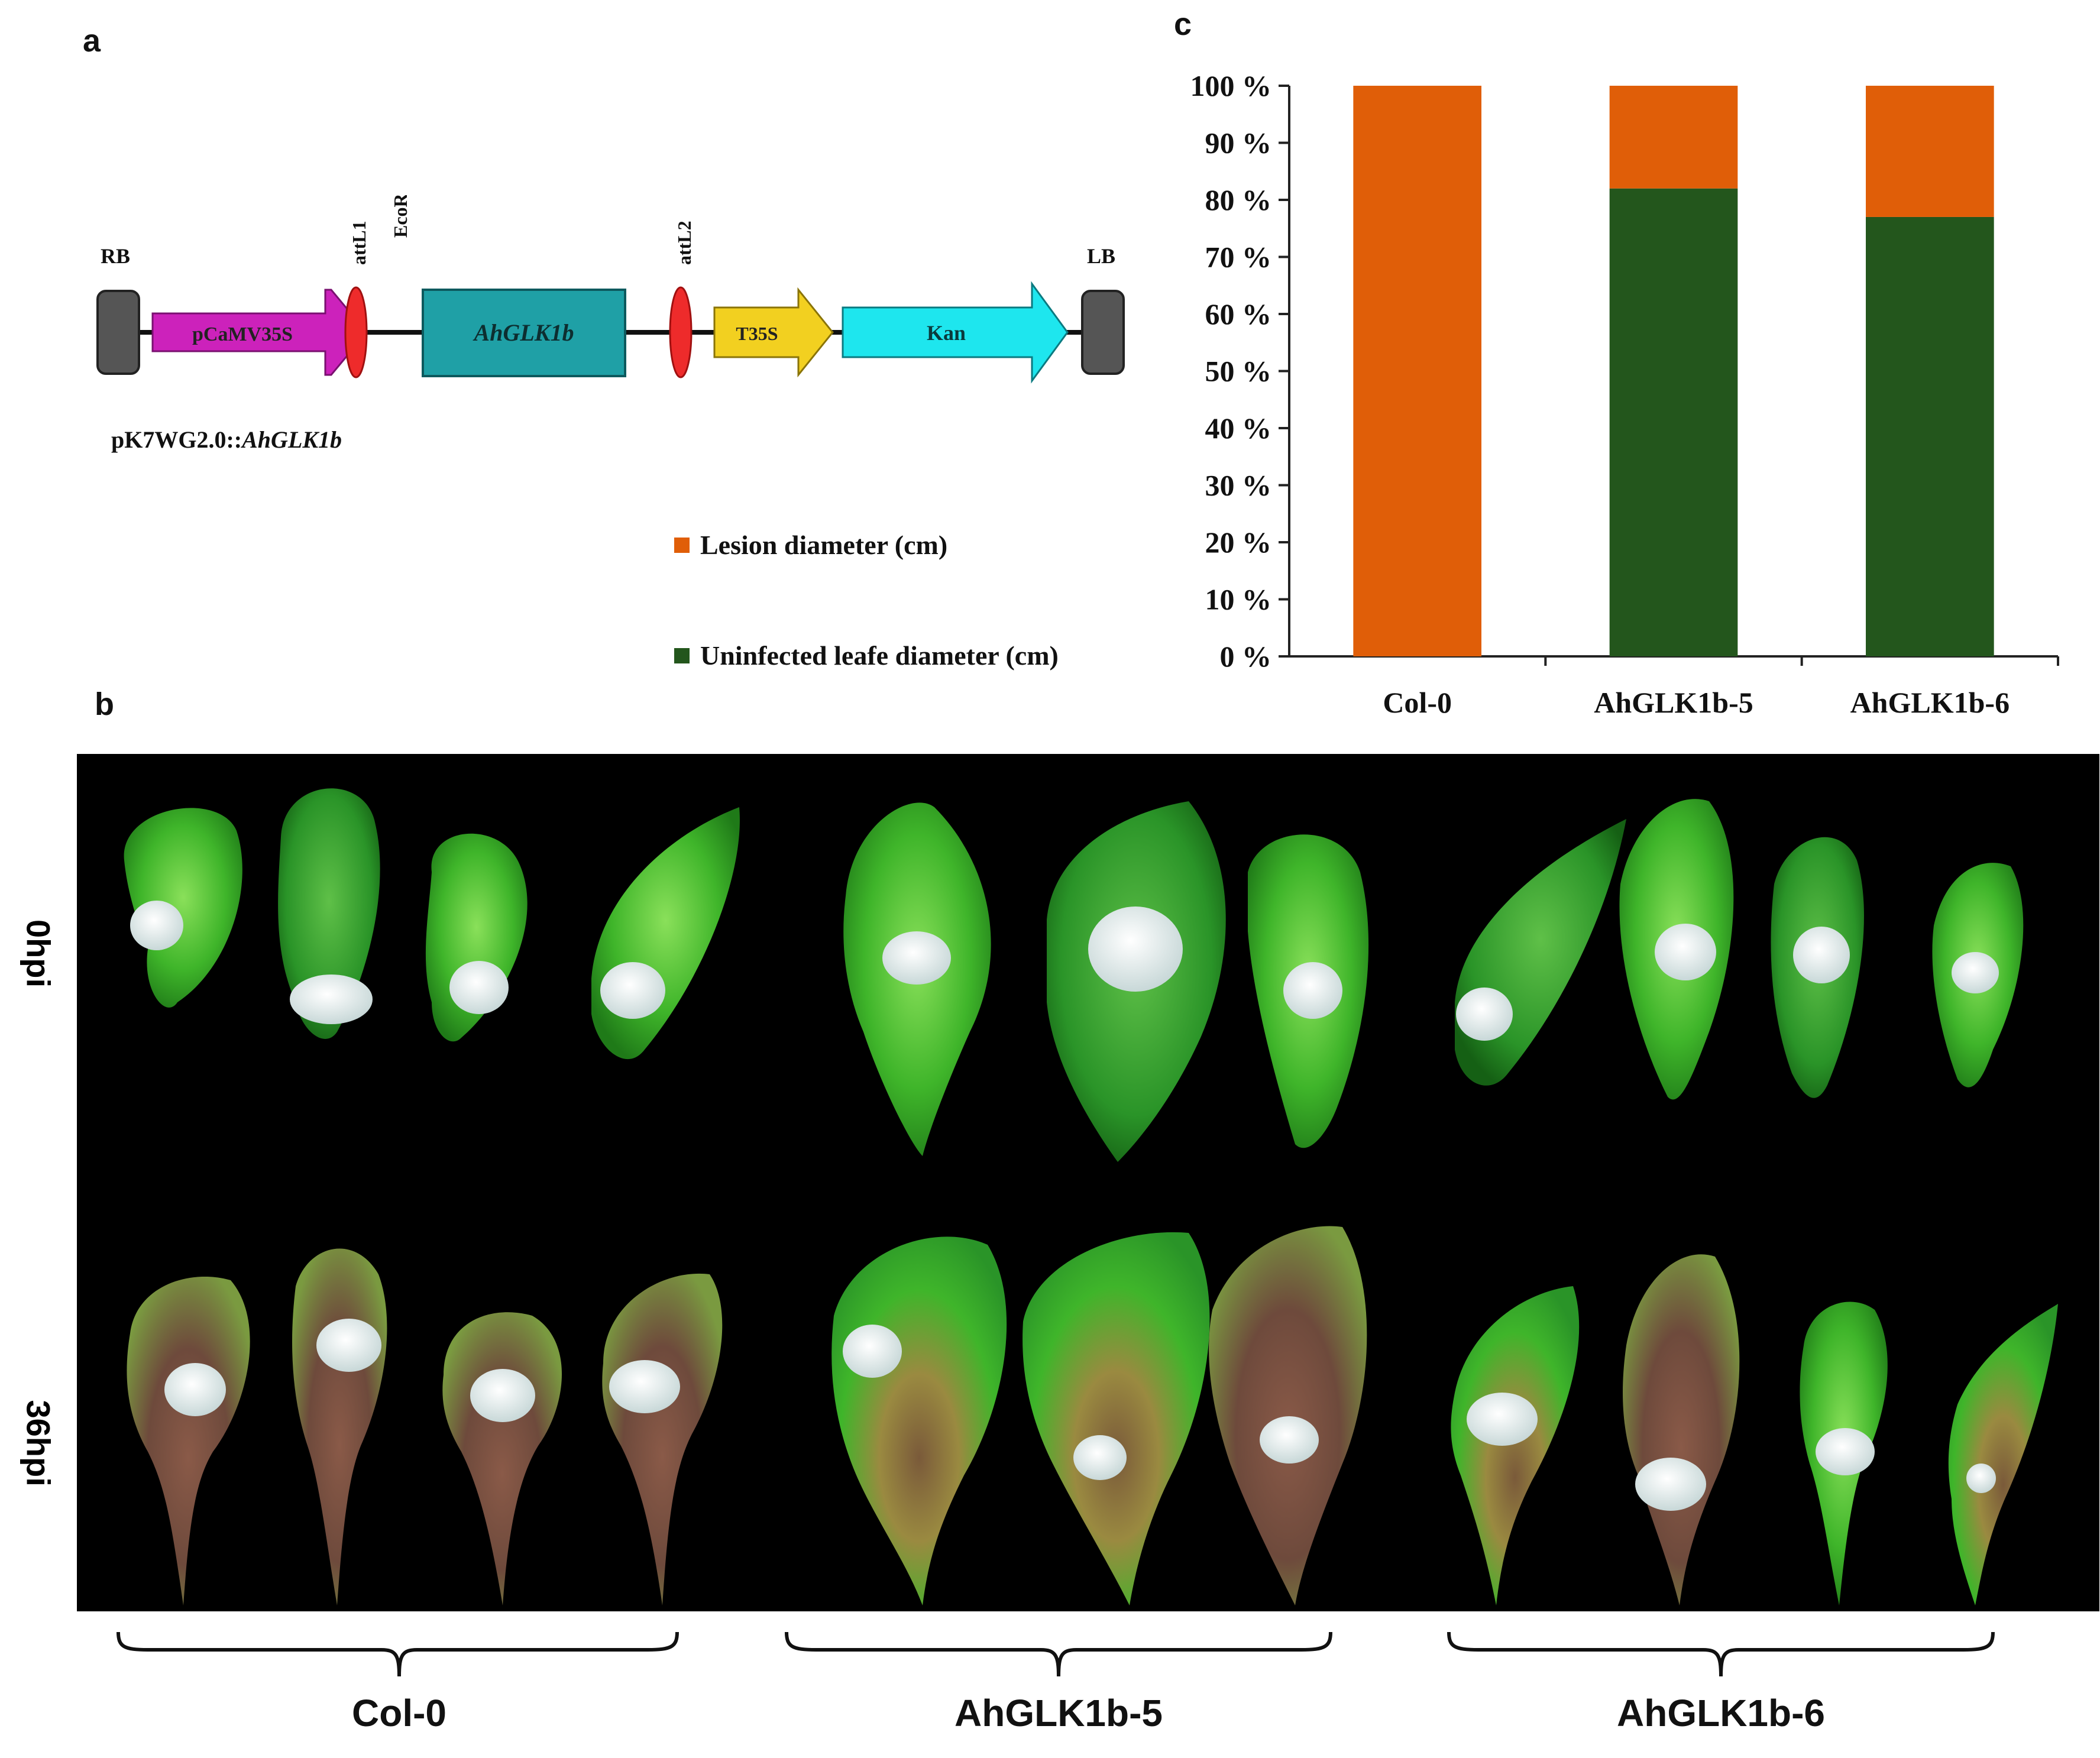  I want to click on leaf-ahglk6-1-36hpi, so click(1515, 1446).